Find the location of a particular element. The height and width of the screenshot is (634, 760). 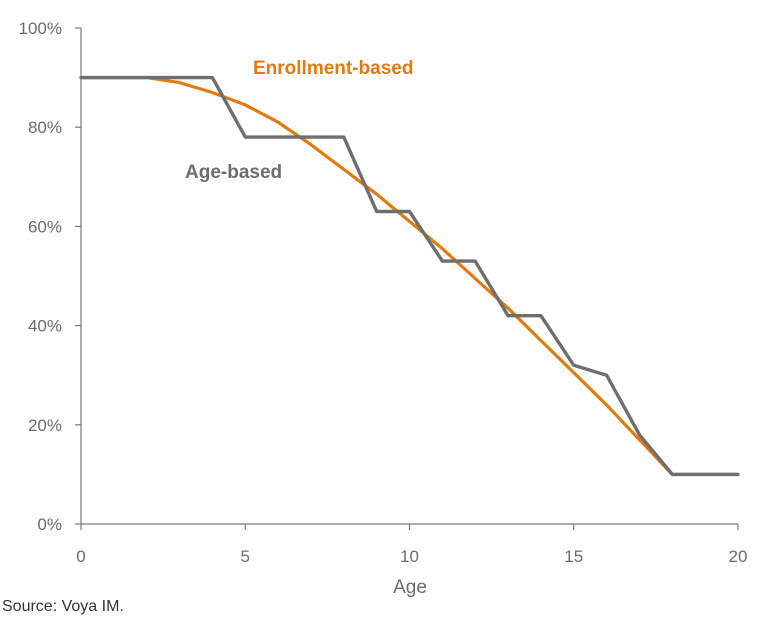

source-note: Source: Voya IM. is located at coordinates (63, 606).